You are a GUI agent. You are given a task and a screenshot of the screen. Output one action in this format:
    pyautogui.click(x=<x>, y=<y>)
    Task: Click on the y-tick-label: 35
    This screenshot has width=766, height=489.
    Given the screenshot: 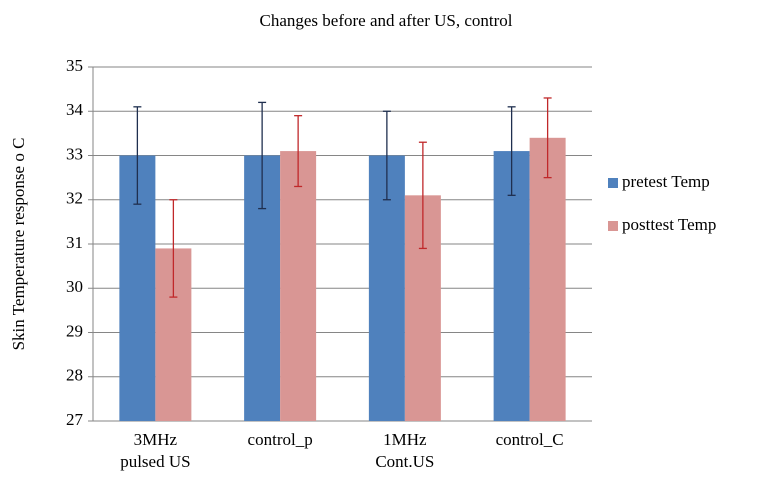 What is the action you would take?
    pyautogui.click(x=74, y=65)
    